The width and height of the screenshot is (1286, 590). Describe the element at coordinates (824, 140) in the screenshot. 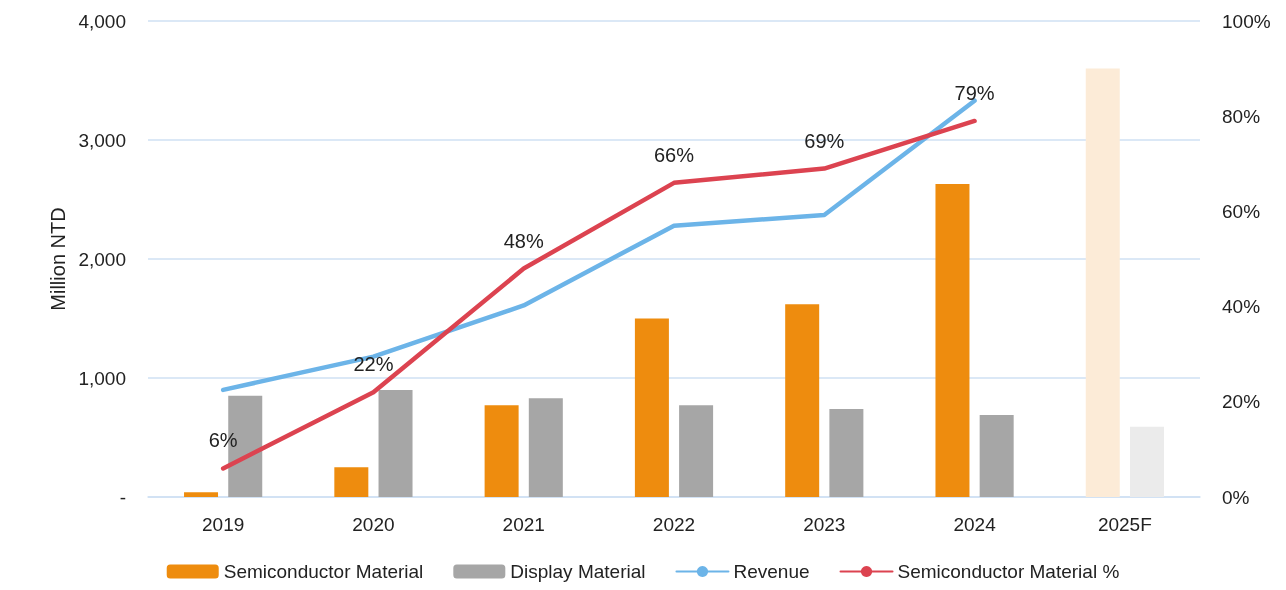

I see `data-label: 69%` at that location.